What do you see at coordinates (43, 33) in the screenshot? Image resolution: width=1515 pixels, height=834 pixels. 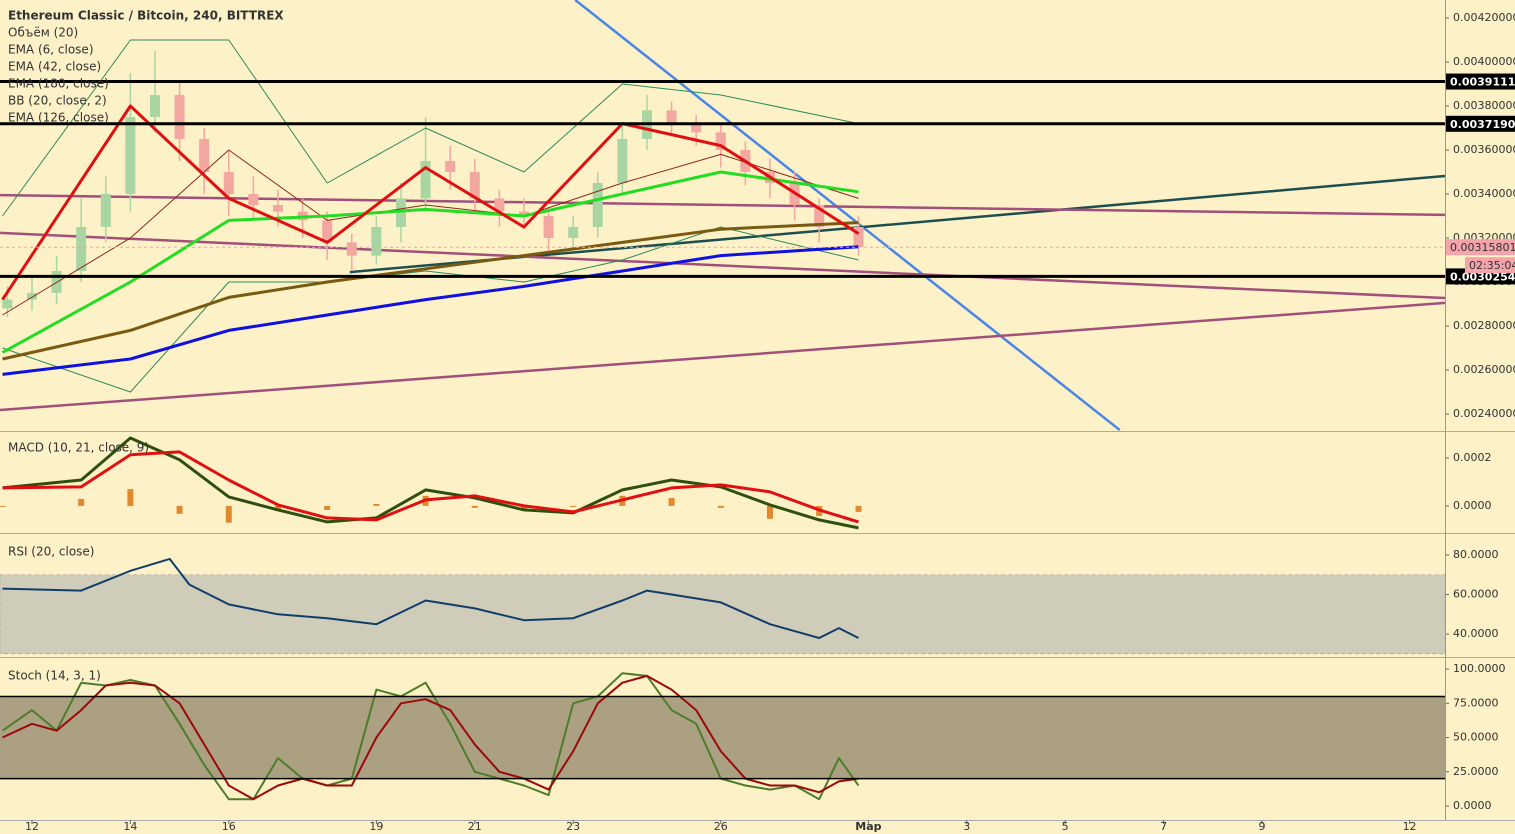 I see `legend-entry: Объём (20)` at bounding box center [43, 33].